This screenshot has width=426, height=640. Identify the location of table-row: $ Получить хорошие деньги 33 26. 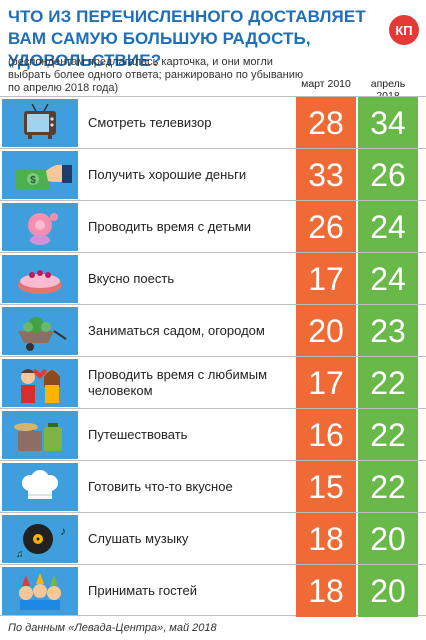
(213, 174).